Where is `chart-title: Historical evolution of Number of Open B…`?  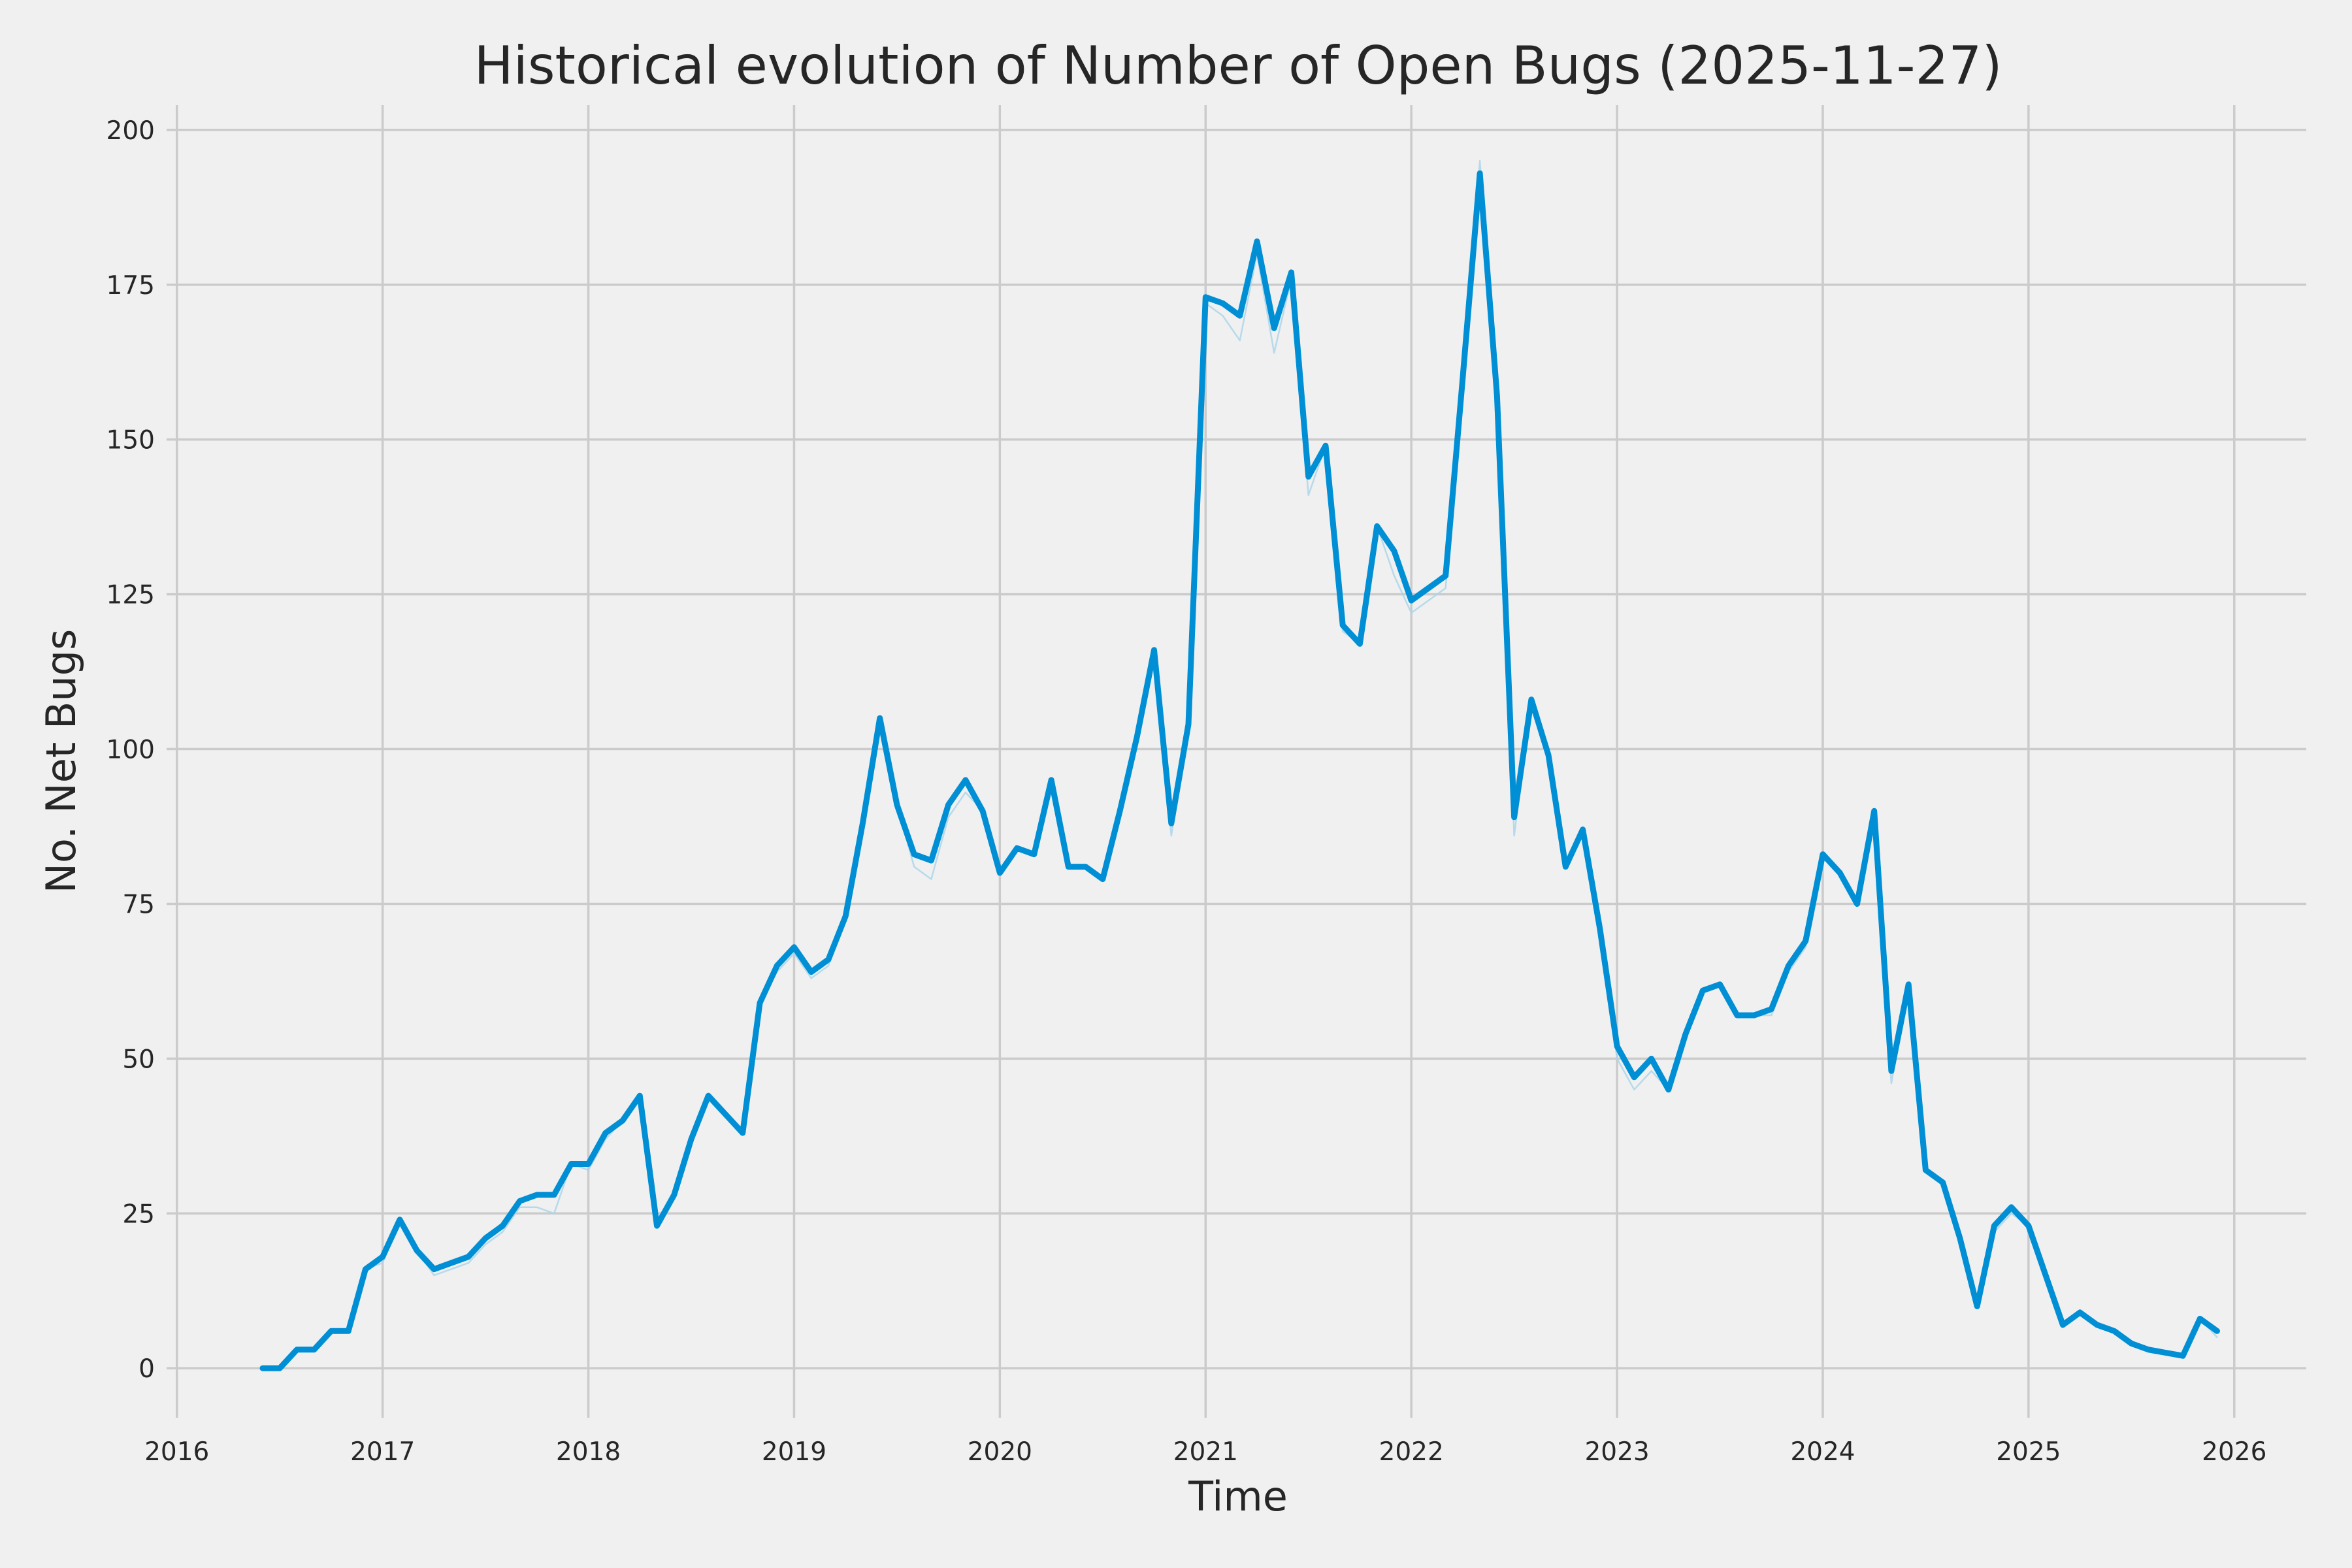
chart-title: Historical evolution of Number of Open B… is located at coordinates (1238, 65).